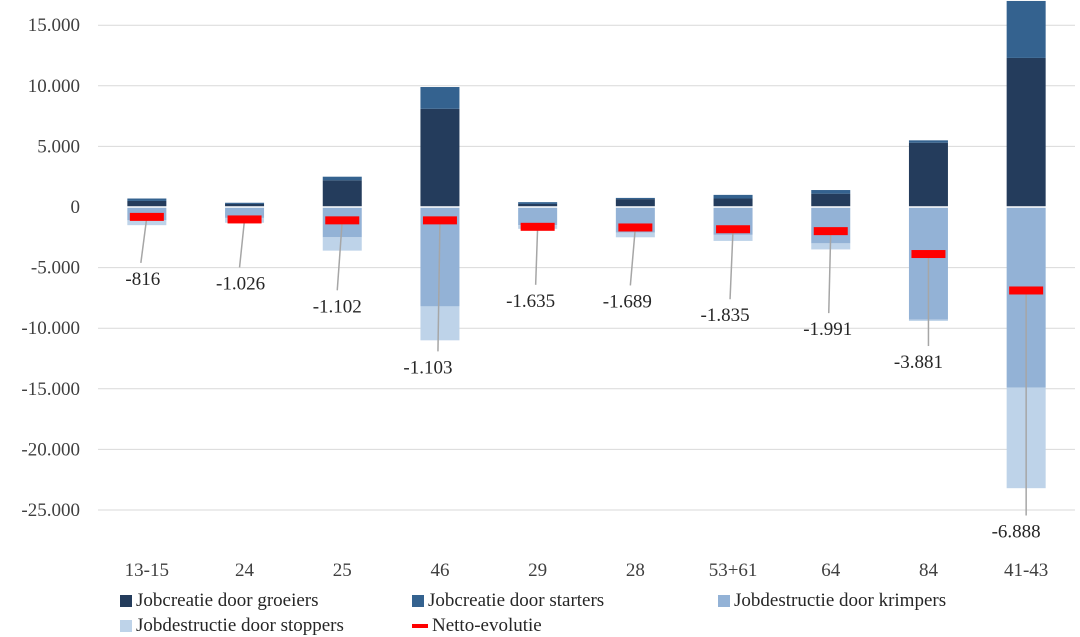  What do you see at coordinates (516, 600) in the screenshot?
I see `legend-label-starters: Jobcreatie door starters` at bounding box center [516, 600].